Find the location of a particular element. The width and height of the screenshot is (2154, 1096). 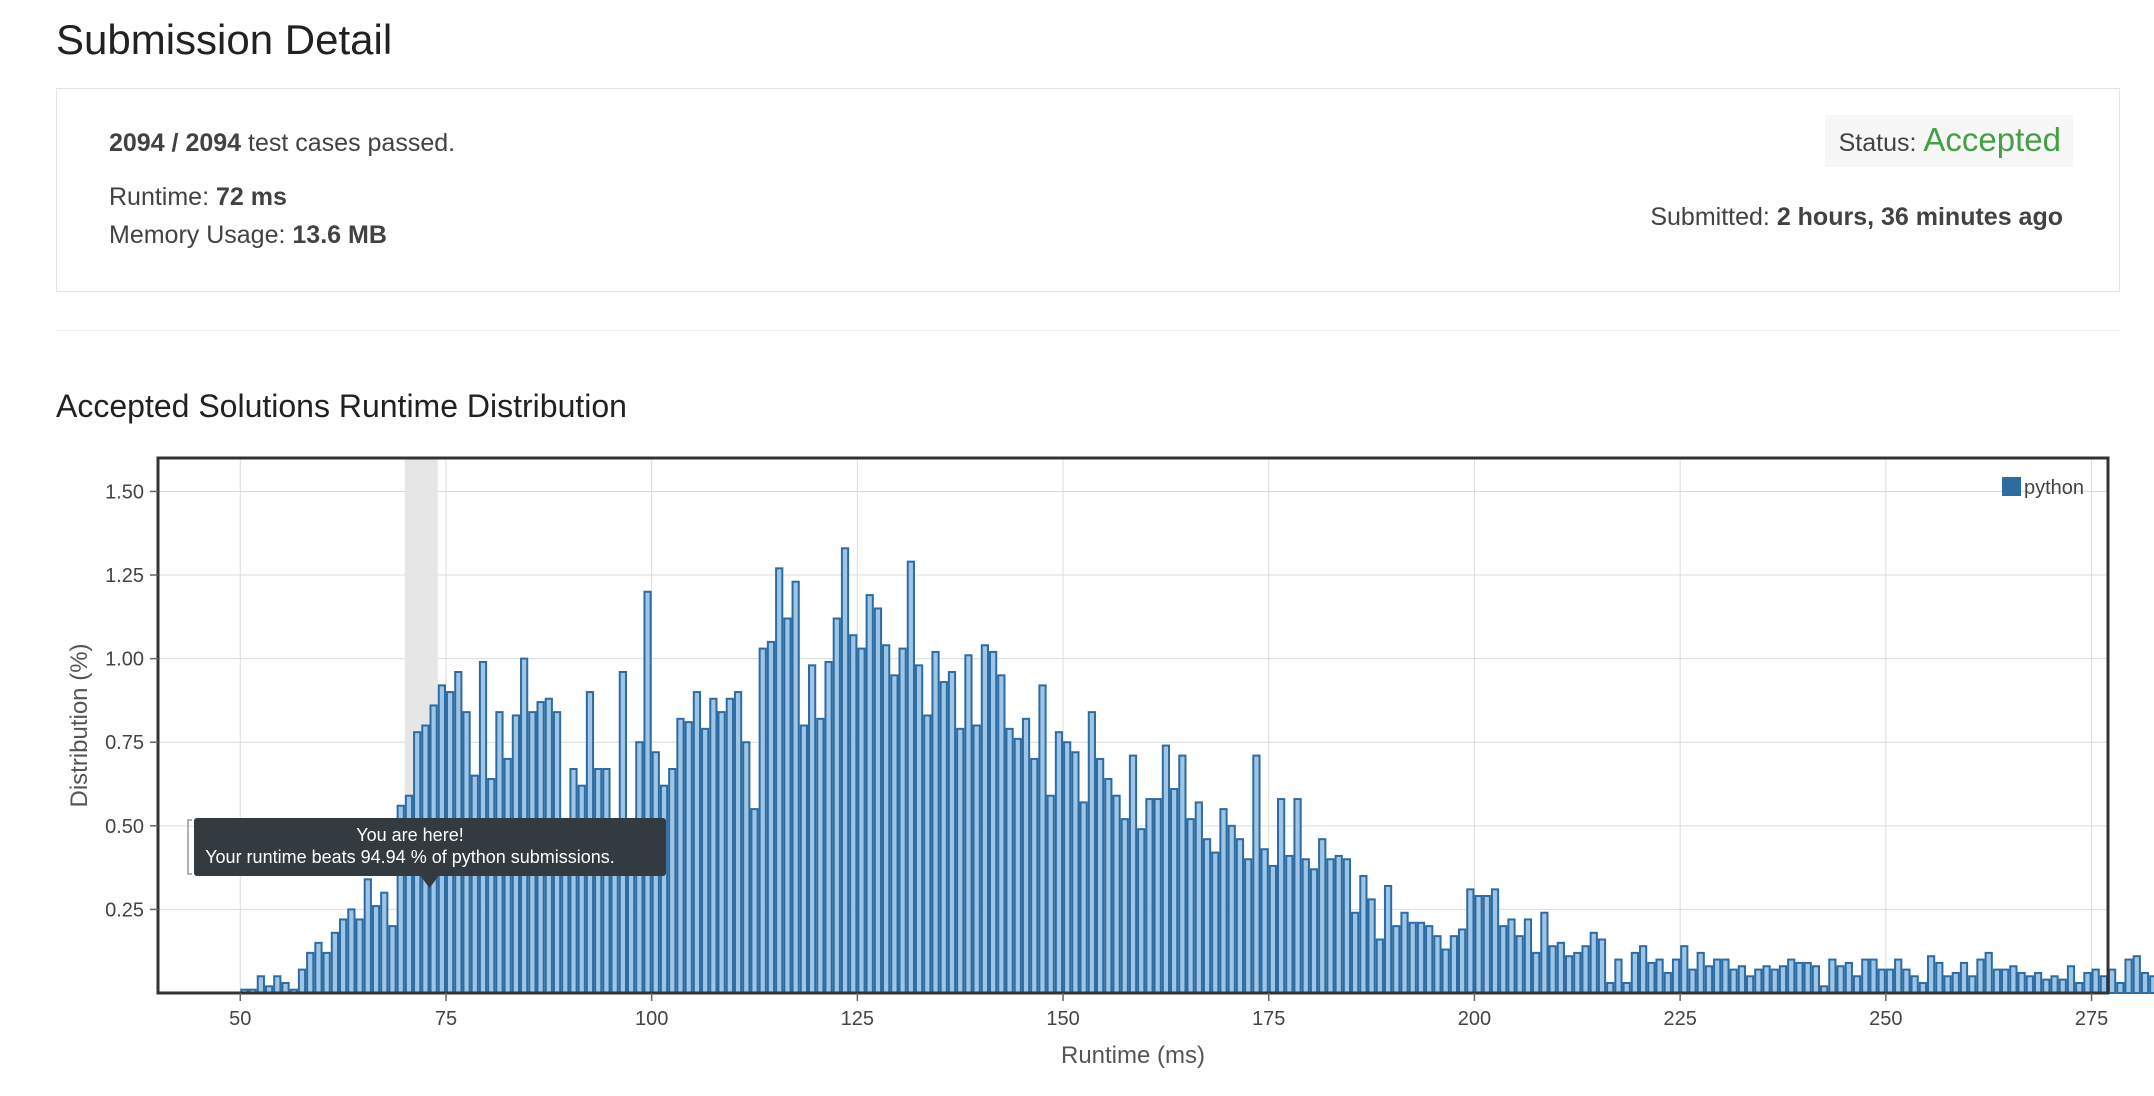

legend: python is located at coordinates (2043, 488).